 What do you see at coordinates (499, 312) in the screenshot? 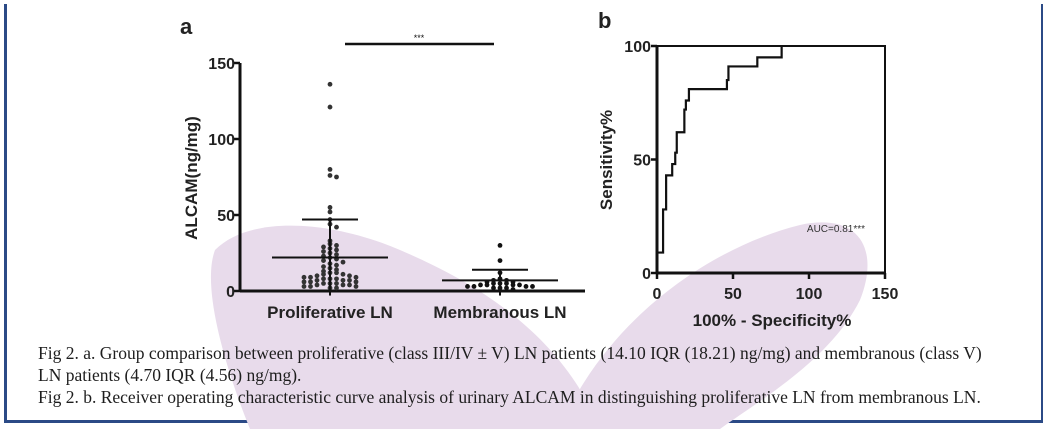
I see `category-label-membranous: Membranous LN` at bounding box center [499, 312].